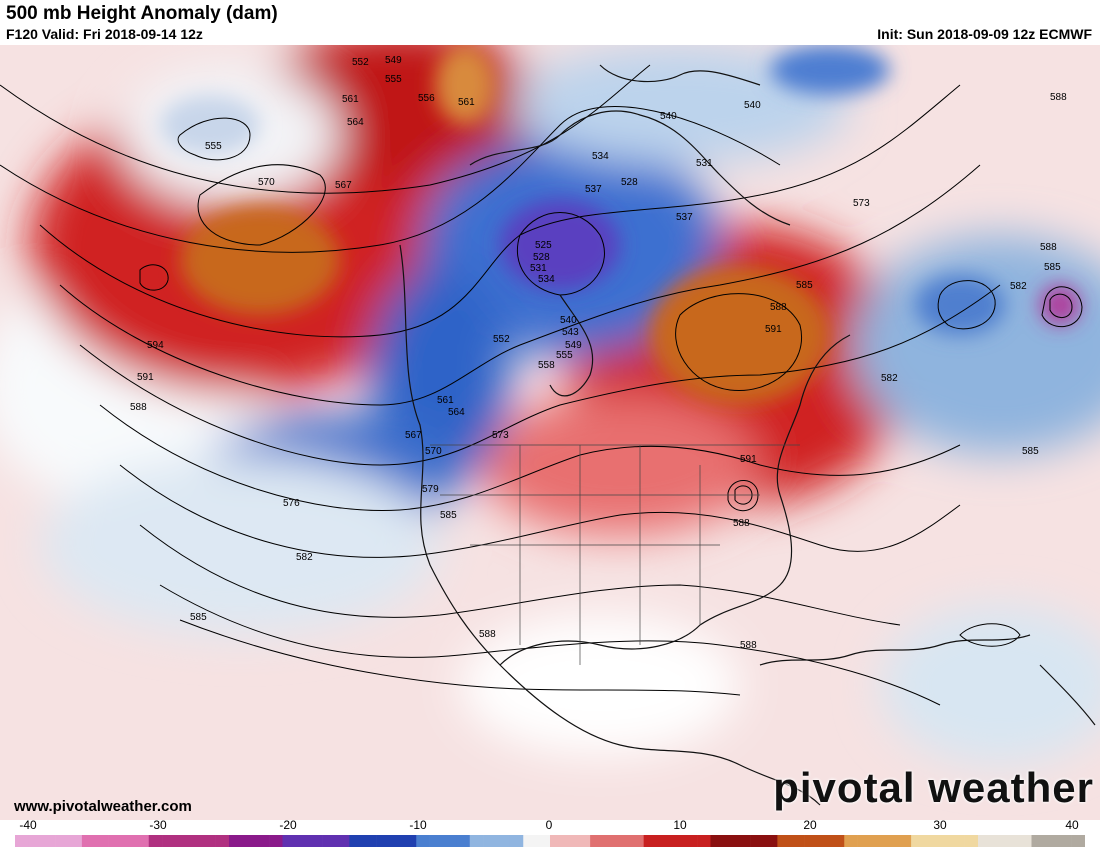 The image size is (1100, 850). Describe the element at coordinates (291, 503) in the screenshot. I see `svg-text: 576` at that location.